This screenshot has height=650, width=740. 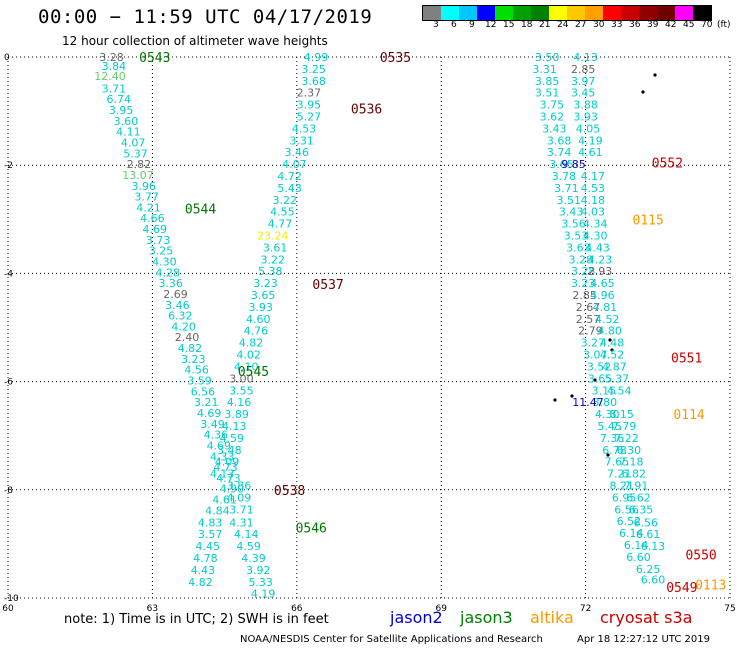 What do you see at coordinates (441, 609) in the screenshot?
I see `x-tick-label: 69` at bounding box center [441, 609].